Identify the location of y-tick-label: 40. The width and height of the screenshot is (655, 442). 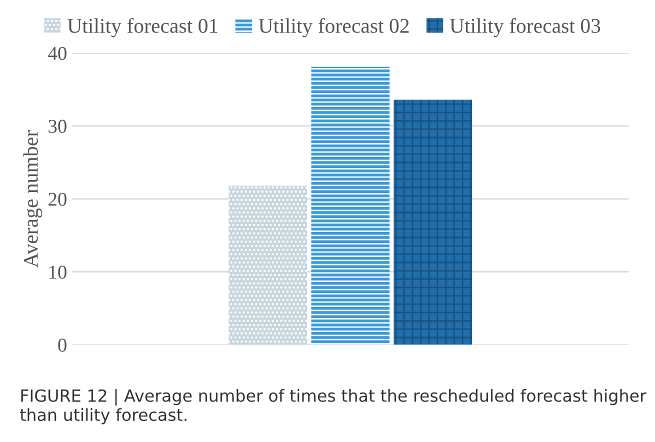
(57, 53).